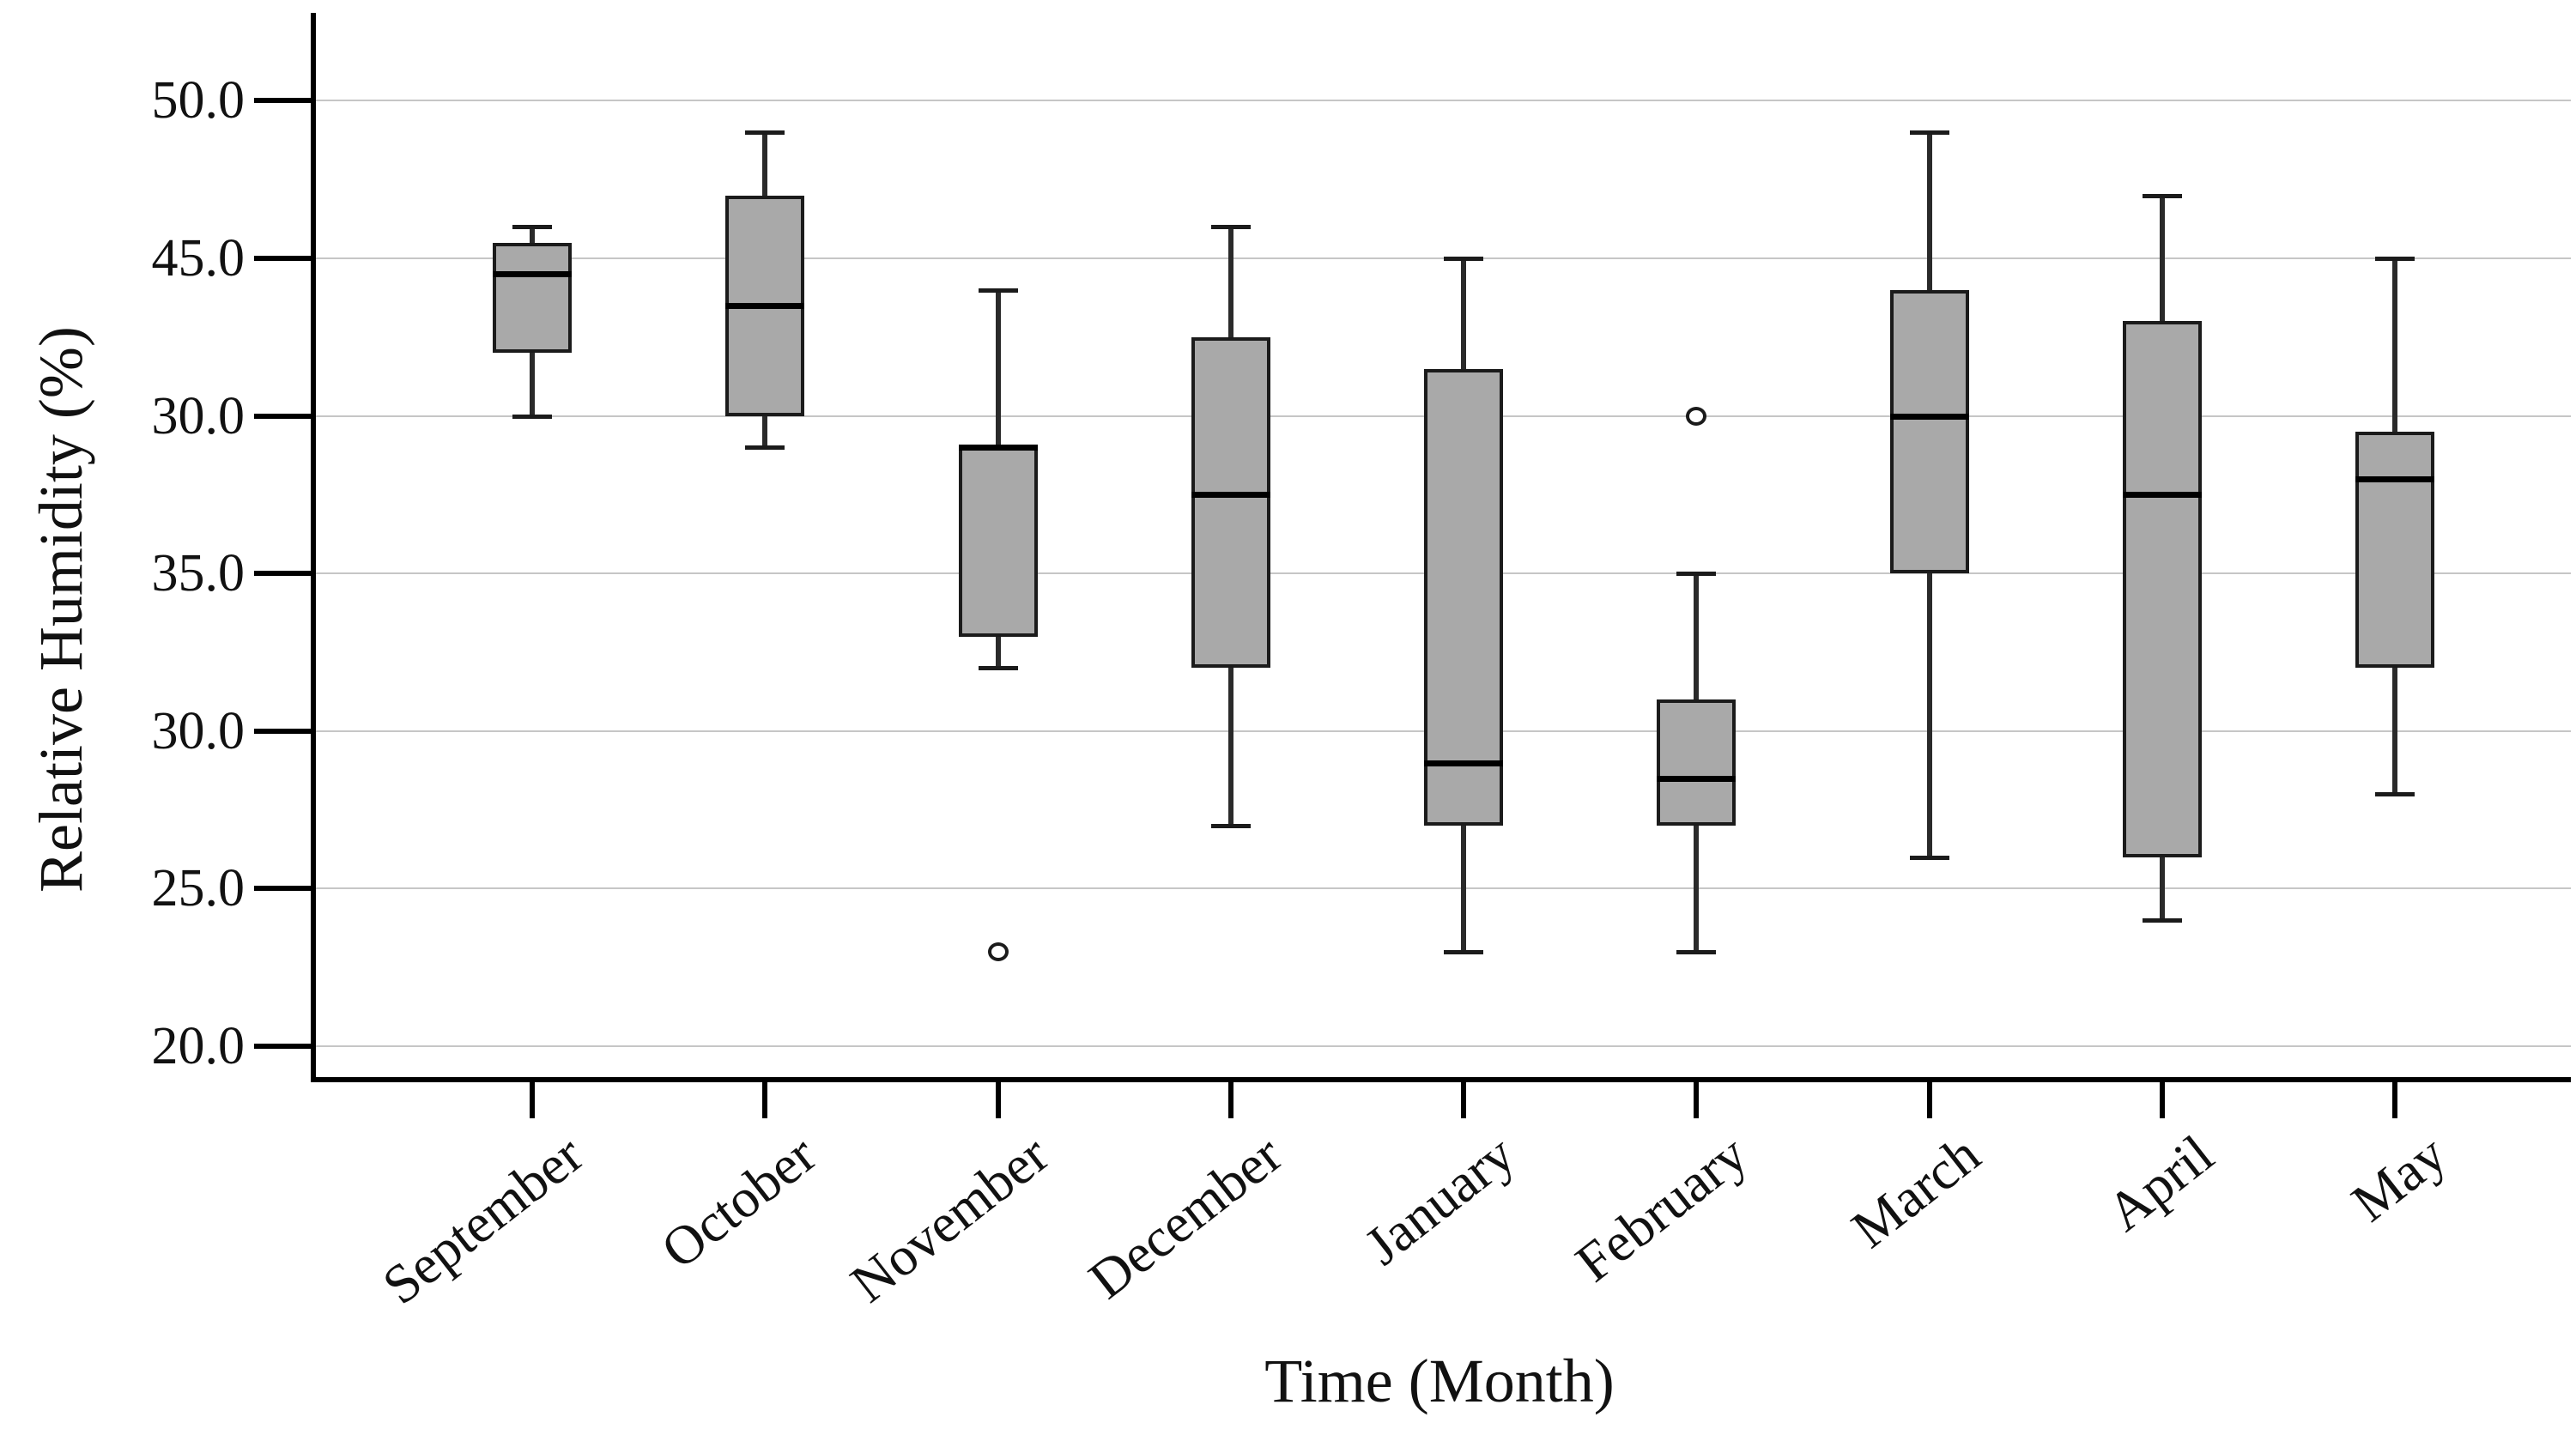 The width and height of the screenshot is (2576, 1435). What do you see at coordinates (2399, 1178) in the screenshot?
I see `x-tick-label-may: May` at bounding box center [2399, 1178].